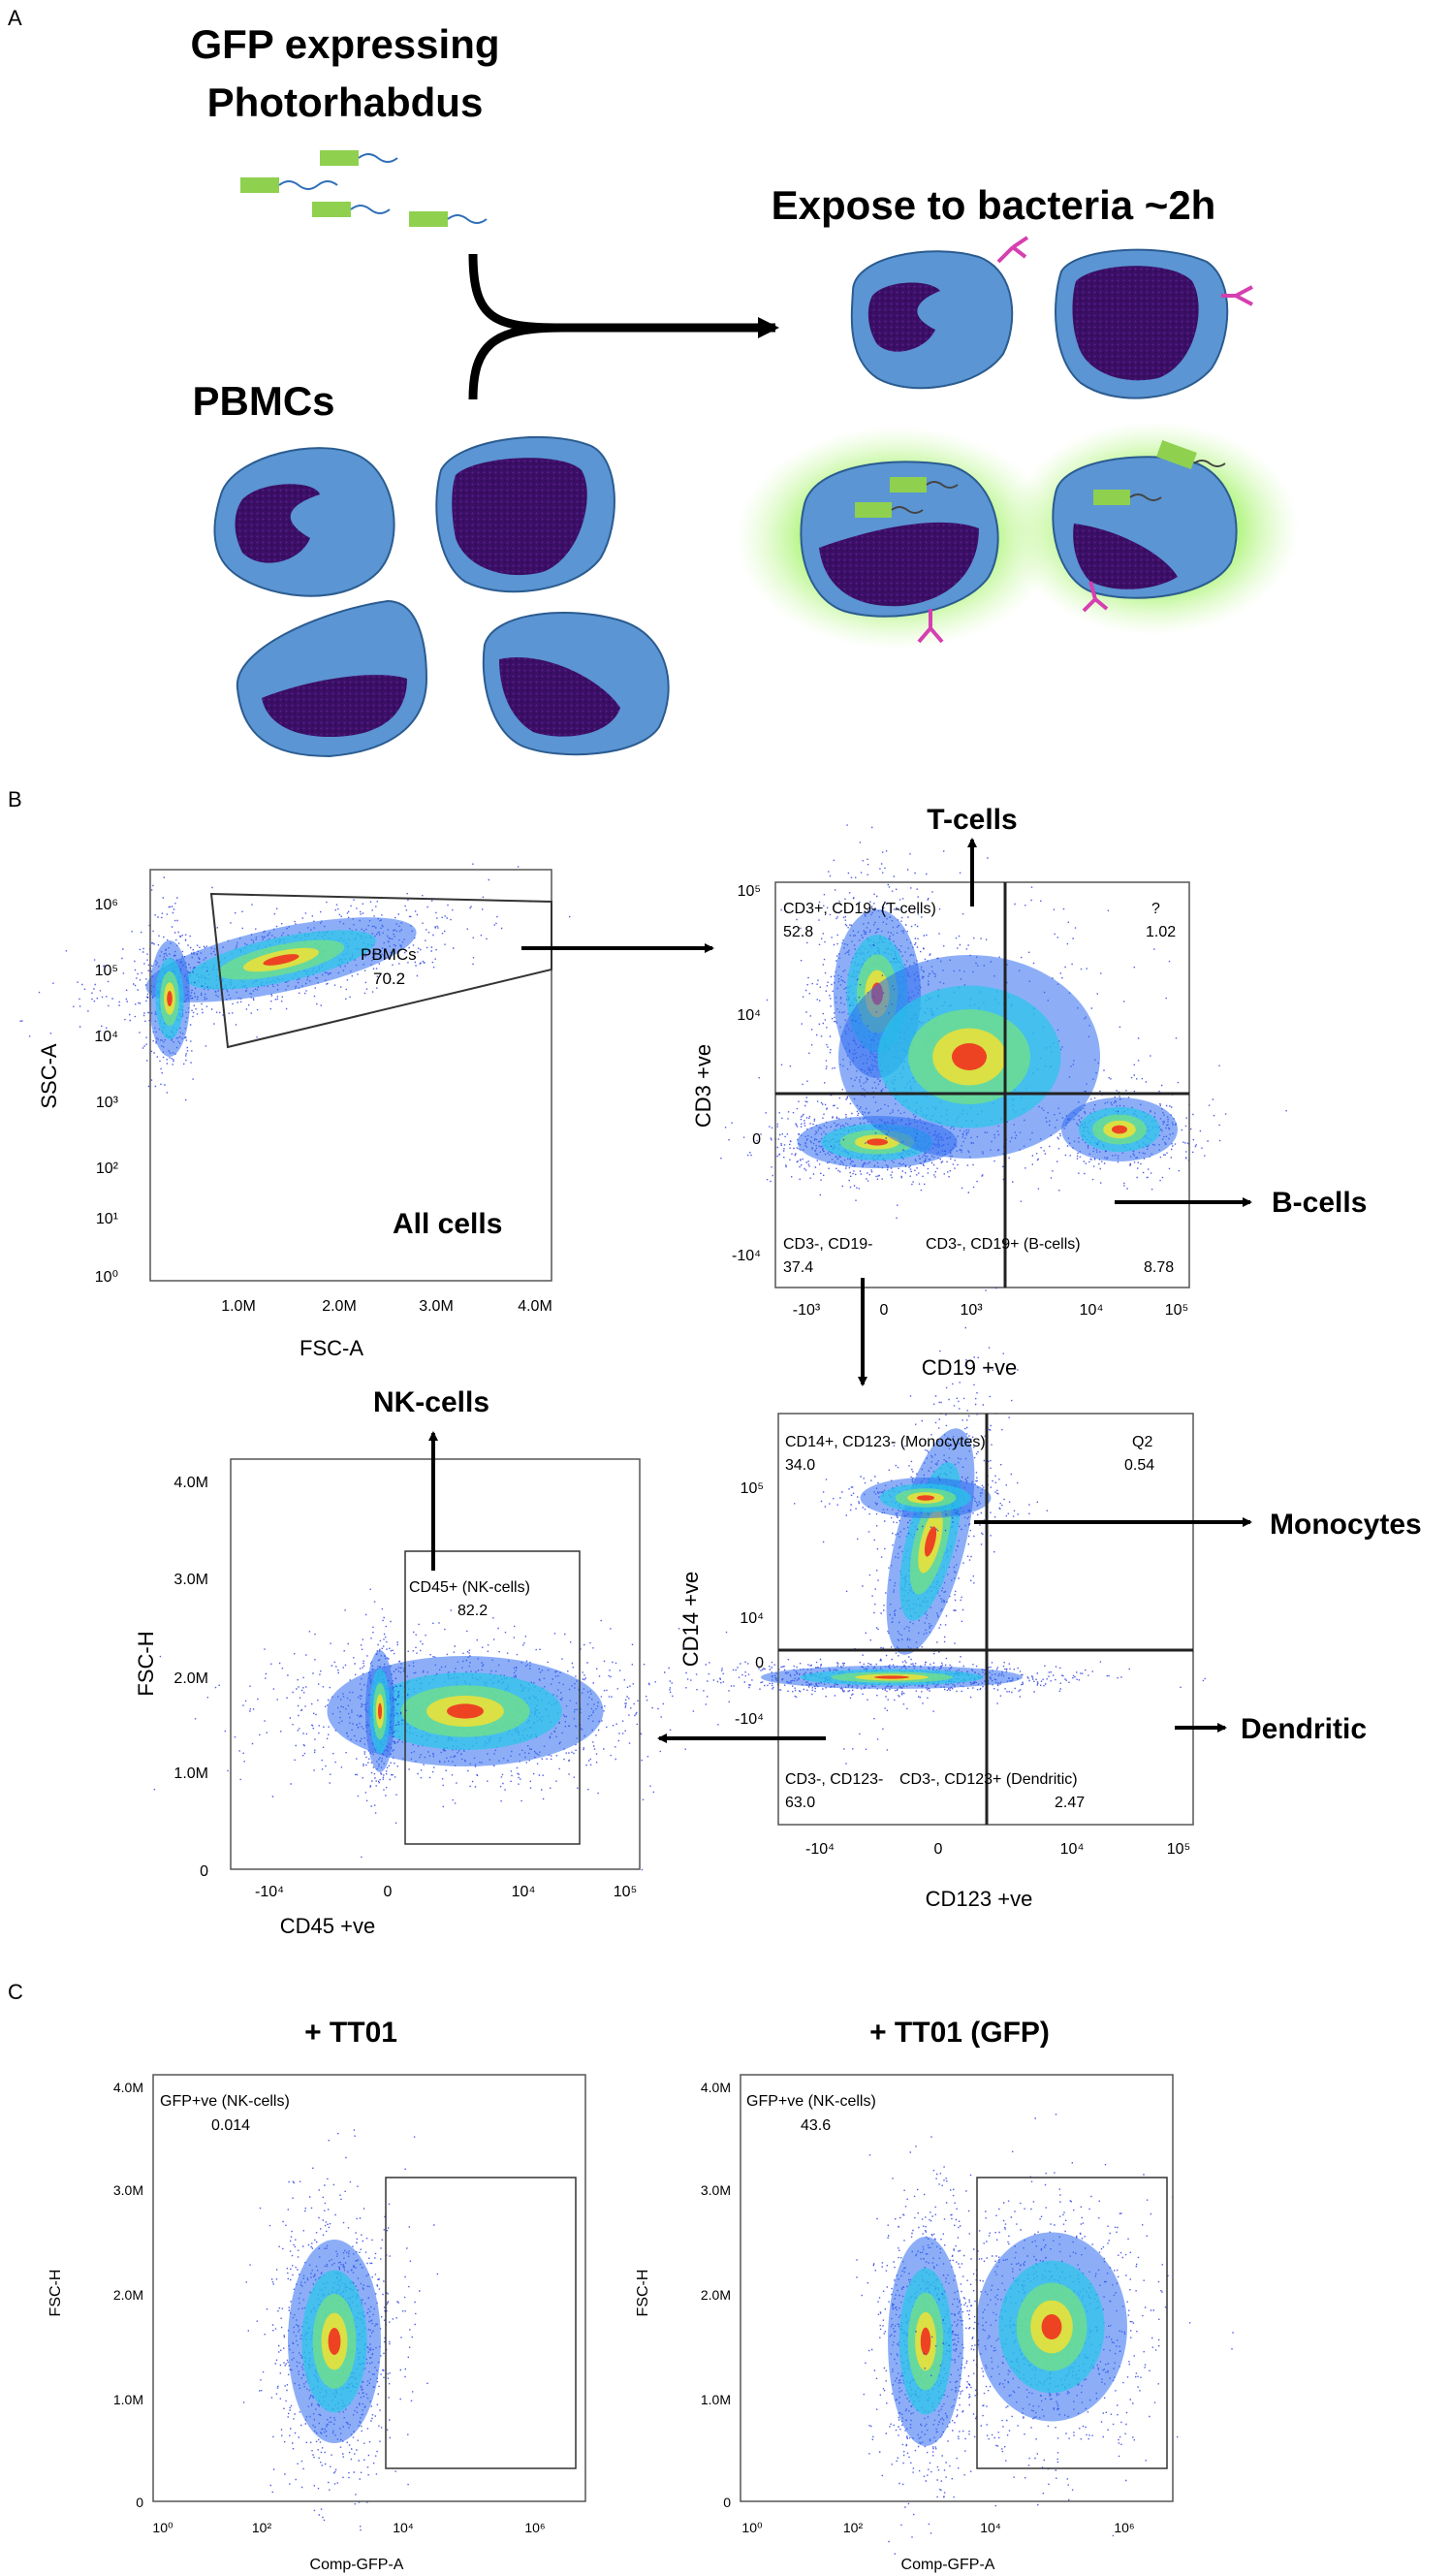 The height and width of the screenshot is (2576, 1450). Describe the element at coordinates (853, 2527) in the screenshot. I see `x-tick-label: 10²` at that location.